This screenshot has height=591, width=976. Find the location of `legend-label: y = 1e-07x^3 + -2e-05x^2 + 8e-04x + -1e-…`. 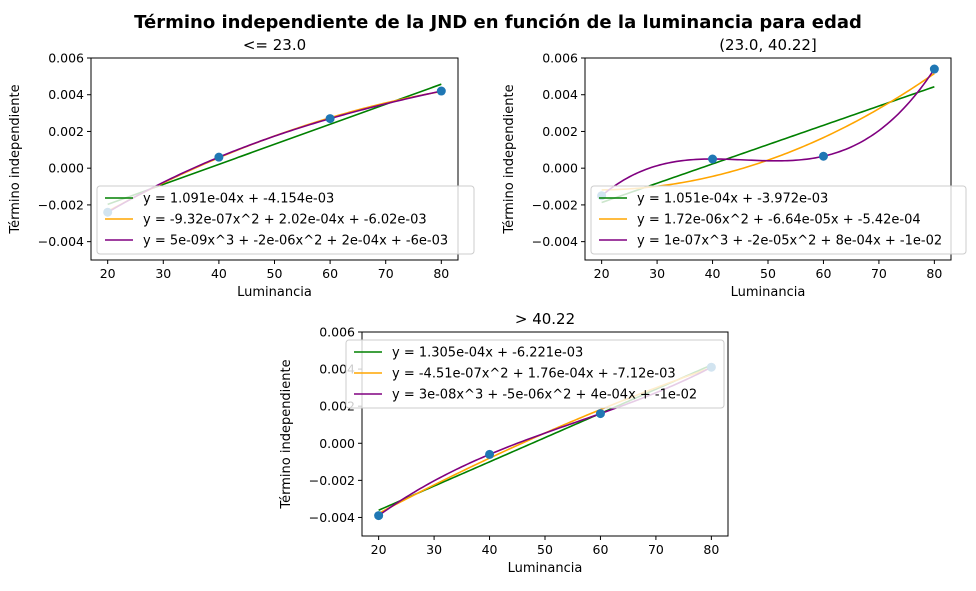

legend-label: y = 1e-07x^3 + -2e-05x^2 + 8e-04x + -1e-… is located at coordinates (789, 241).